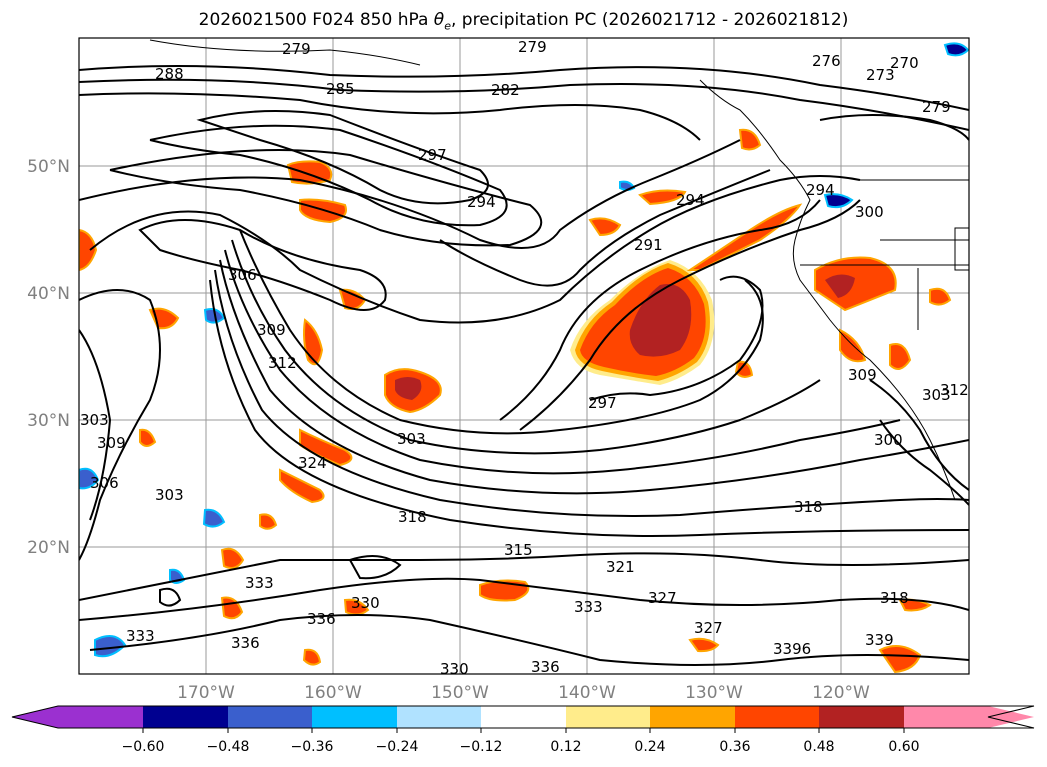 This screenshot has height=767, width=1047. I want to click on colorbar-tick-label: 0.12, so click(565, 747).